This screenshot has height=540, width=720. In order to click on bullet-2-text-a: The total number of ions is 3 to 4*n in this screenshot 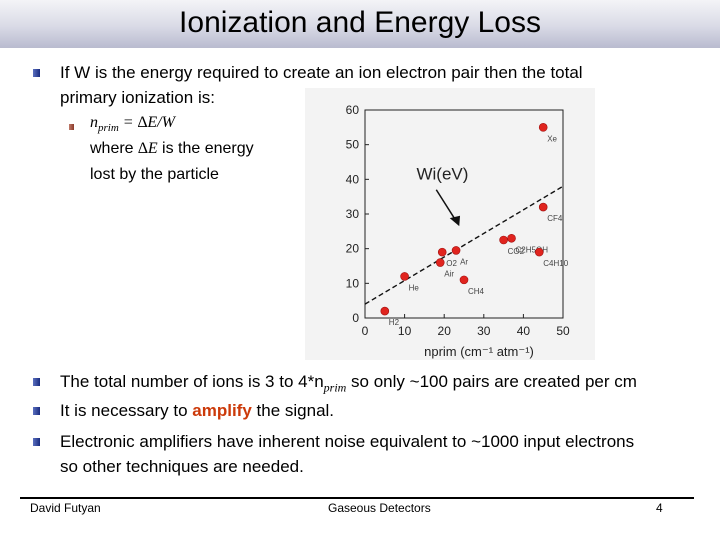, I will do `click(192, 381)`.